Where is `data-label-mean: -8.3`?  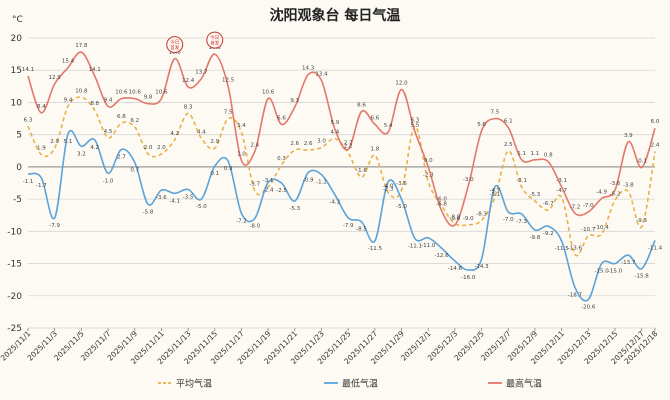 data-label-mean: -8.3 is located at coordinates (481, 214).